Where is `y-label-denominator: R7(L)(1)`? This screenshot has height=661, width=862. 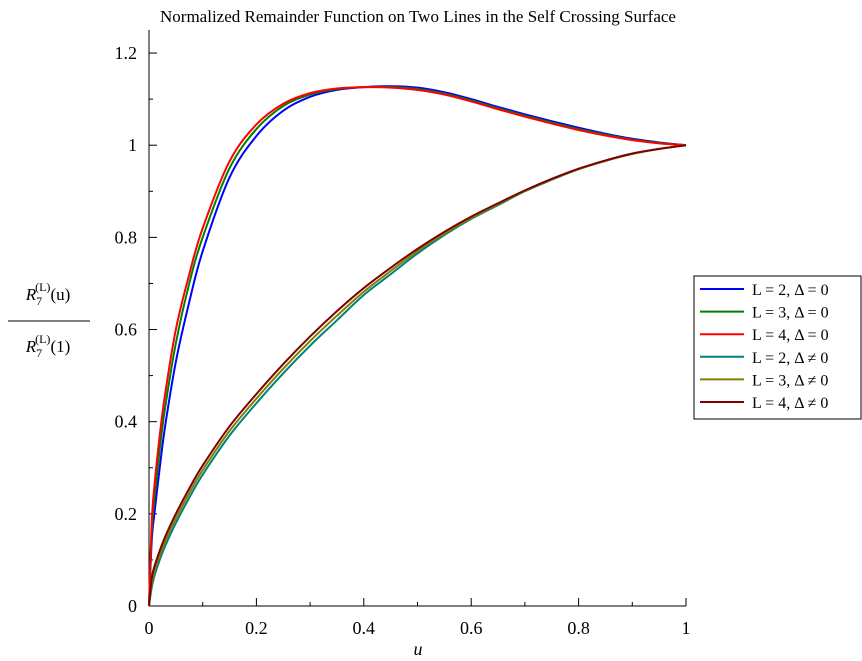
y-label-denominator: R7(L)(1) is located at coordinates (48, 346).